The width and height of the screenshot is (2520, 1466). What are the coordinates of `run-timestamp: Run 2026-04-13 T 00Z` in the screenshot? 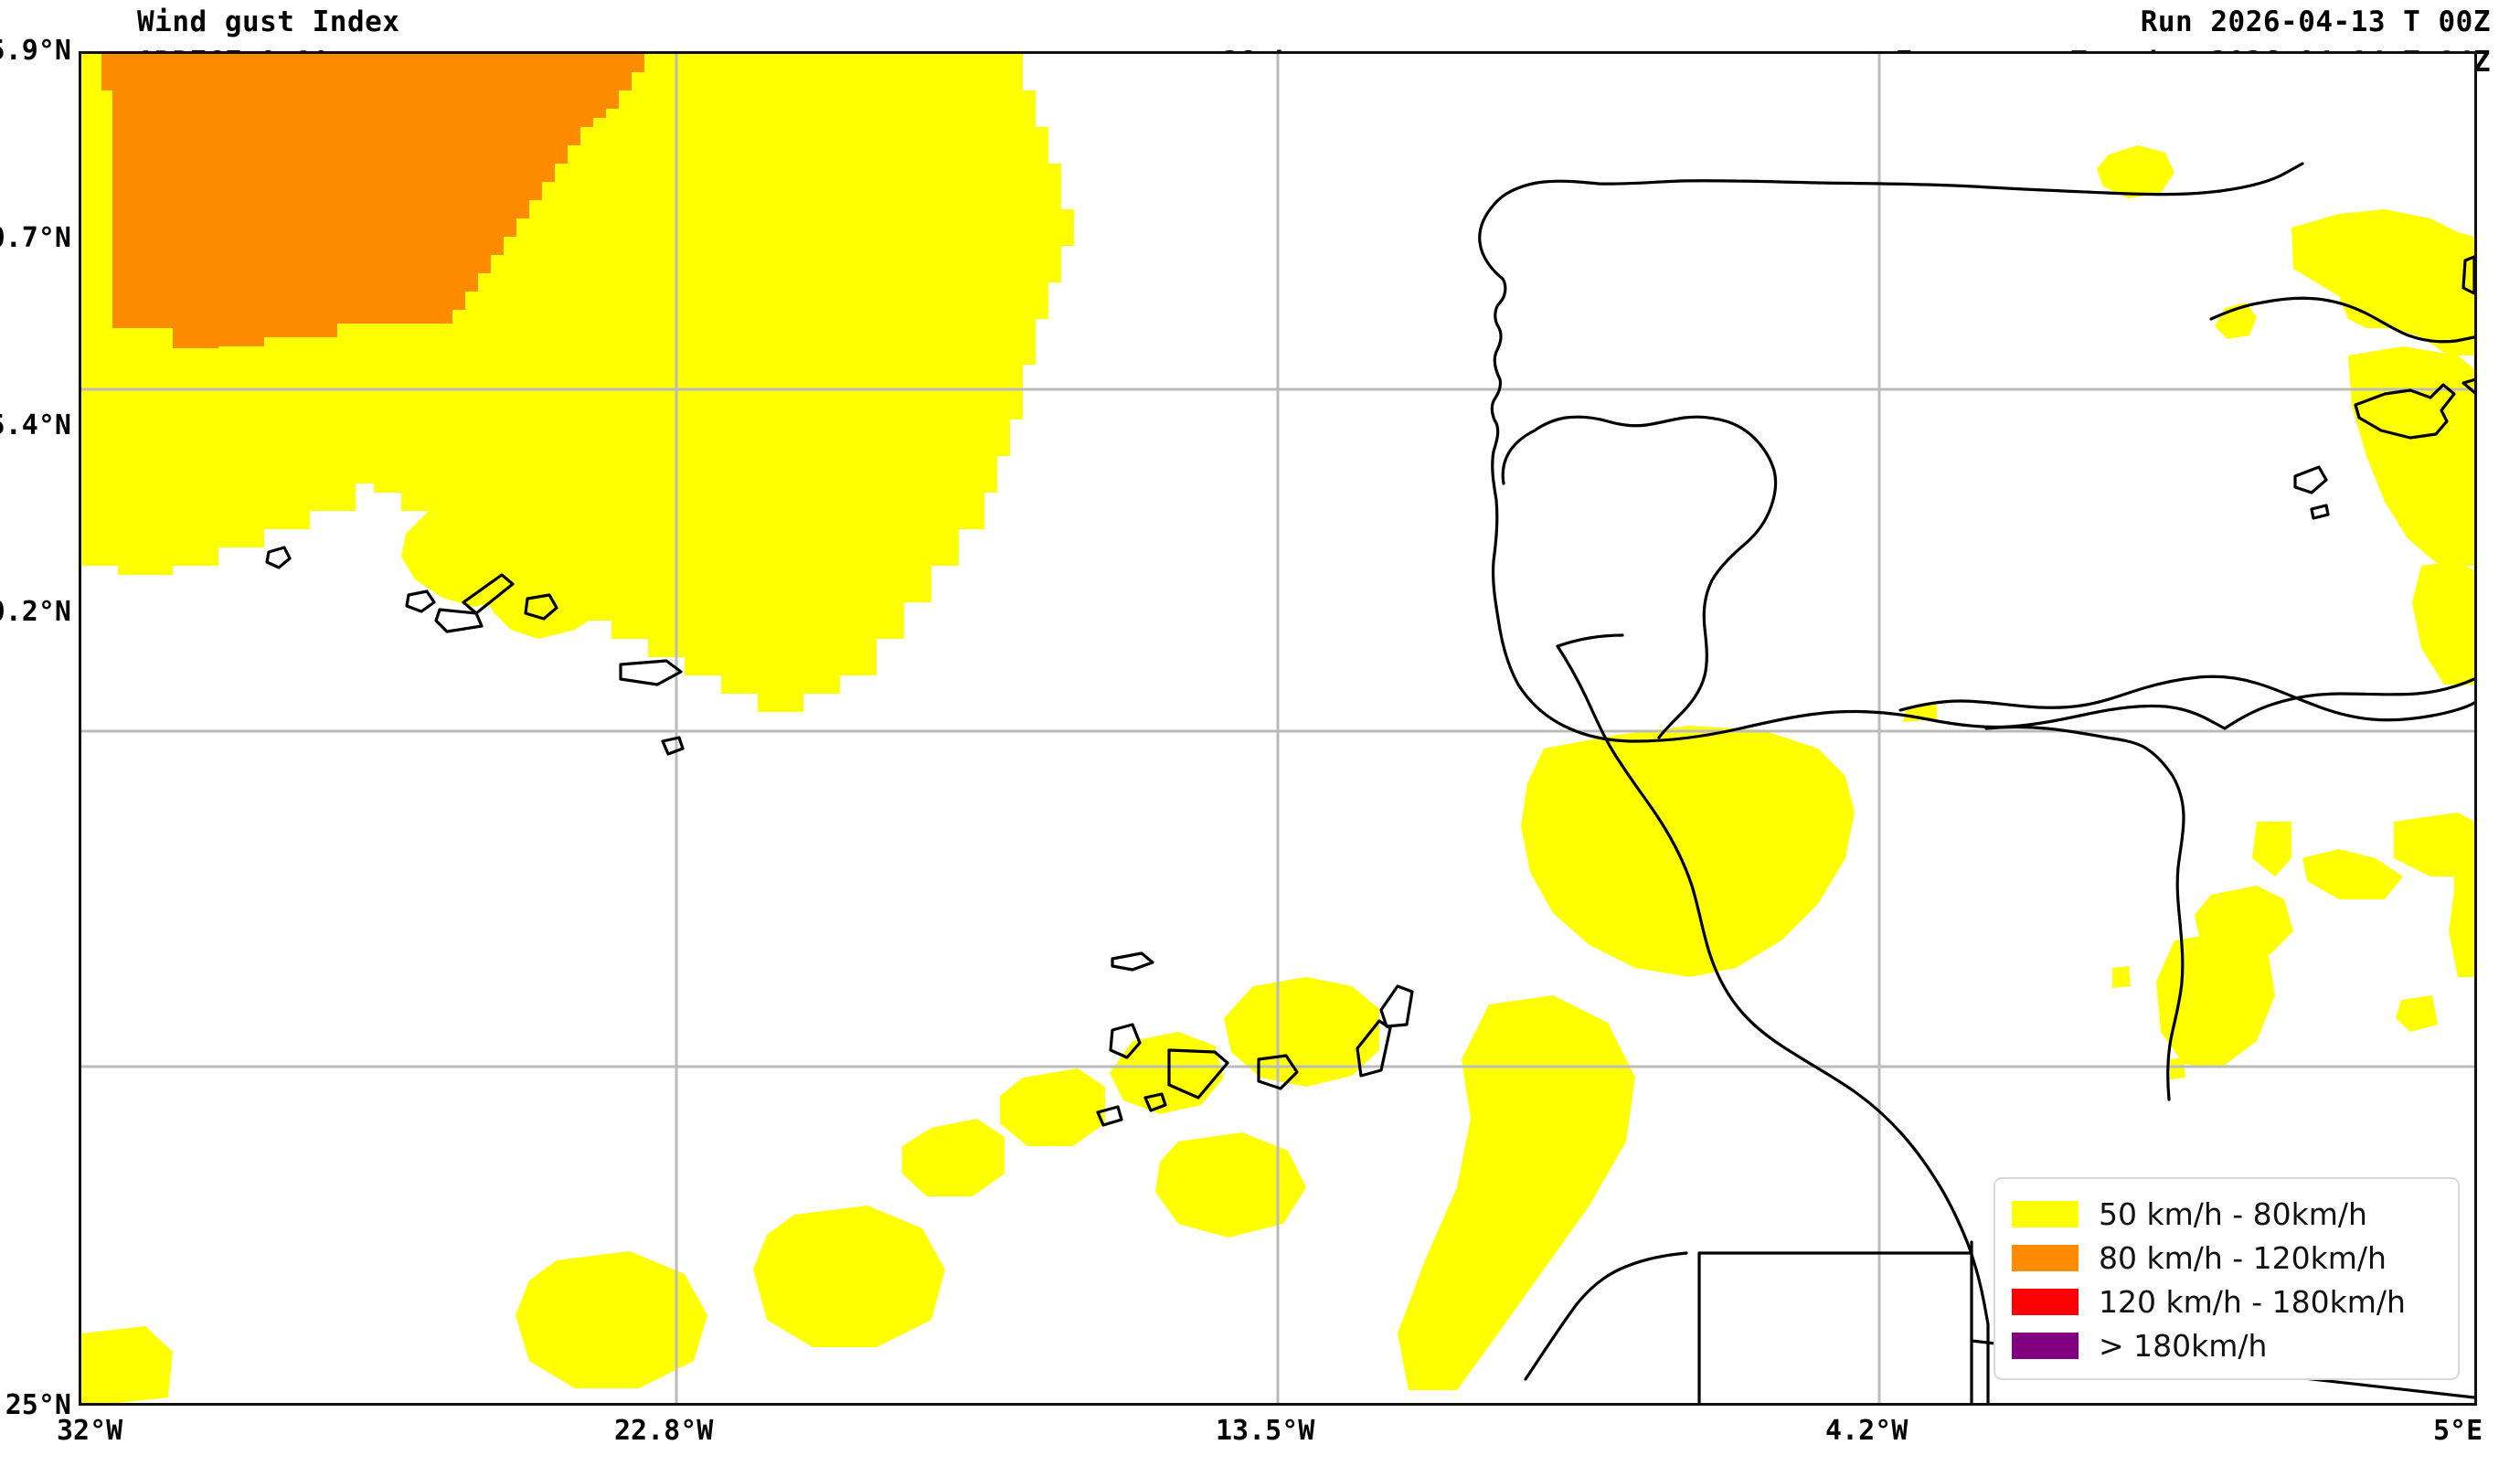 It's located at (2315, 22).